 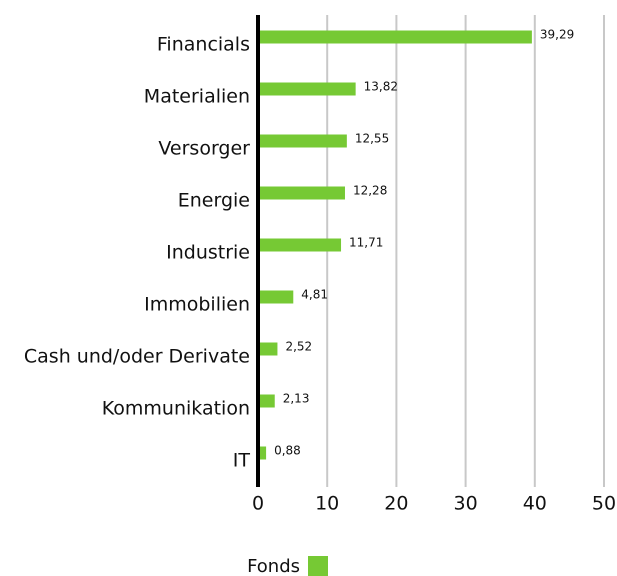 What do you see at coordinates (314, 295) in the screenshot?
I see `value-label: 4,81` at bounding box center [314, 295].